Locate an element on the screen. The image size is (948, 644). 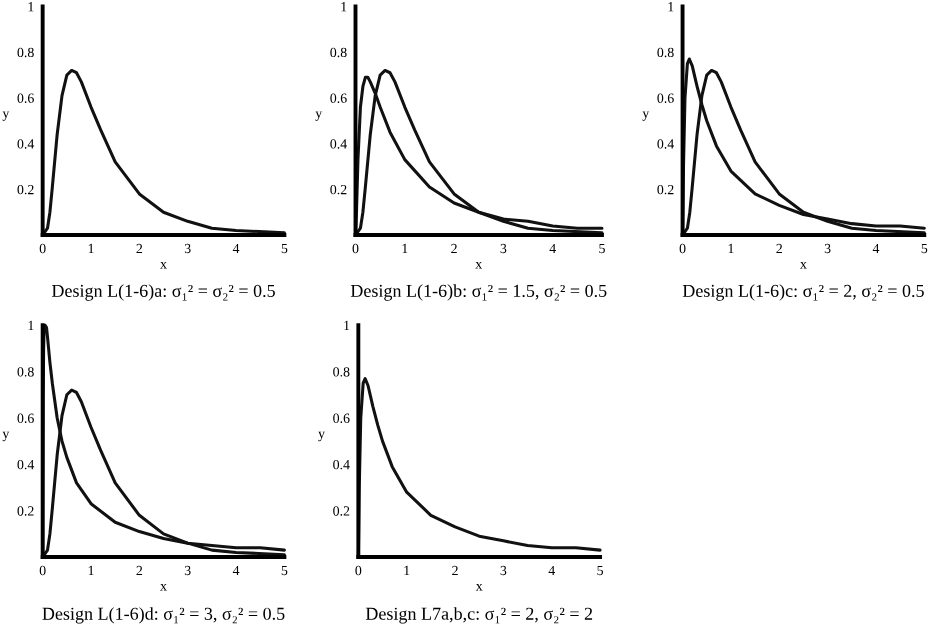
text: Design L(1-6)d: σ₁² = 3, σ₂² = 0.5 is located at coordinates (163, 615).